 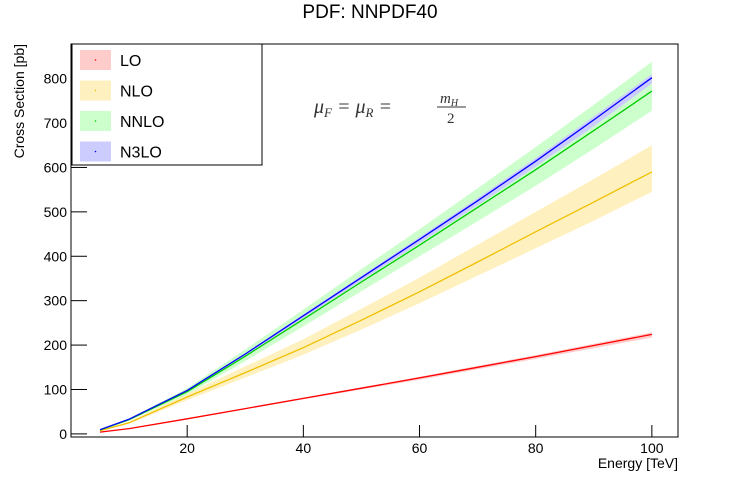 I want to click on legend-label: N3LO, so click(x=141, y=153).